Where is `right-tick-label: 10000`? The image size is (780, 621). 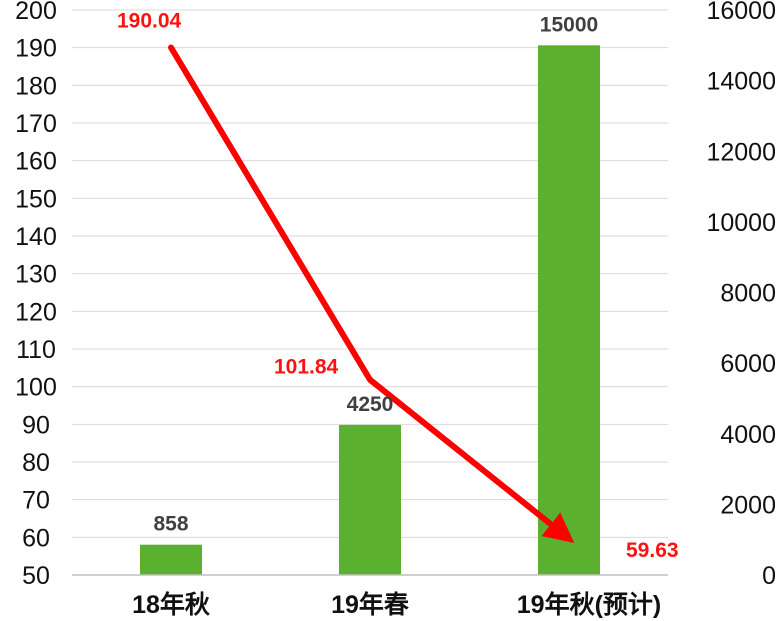
right-tick-label: 10000 is located at coordinates (741, 223).